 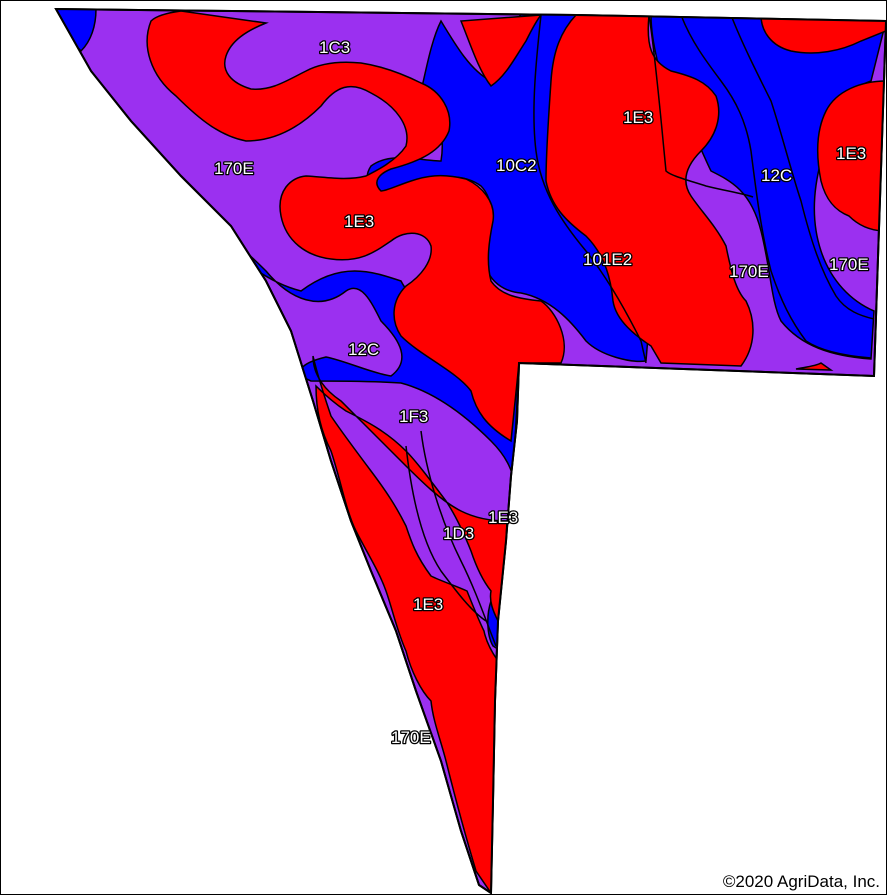 I want to click on soil-label-1e3-south: 1E3, so click(x=428, y=604).